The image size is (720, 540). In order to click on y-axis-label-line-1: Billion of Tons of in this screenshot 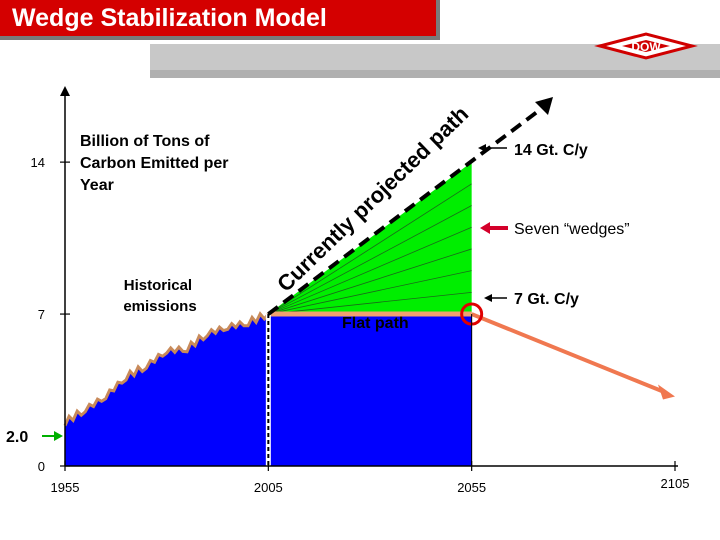, I will do `click(145, 141)`.